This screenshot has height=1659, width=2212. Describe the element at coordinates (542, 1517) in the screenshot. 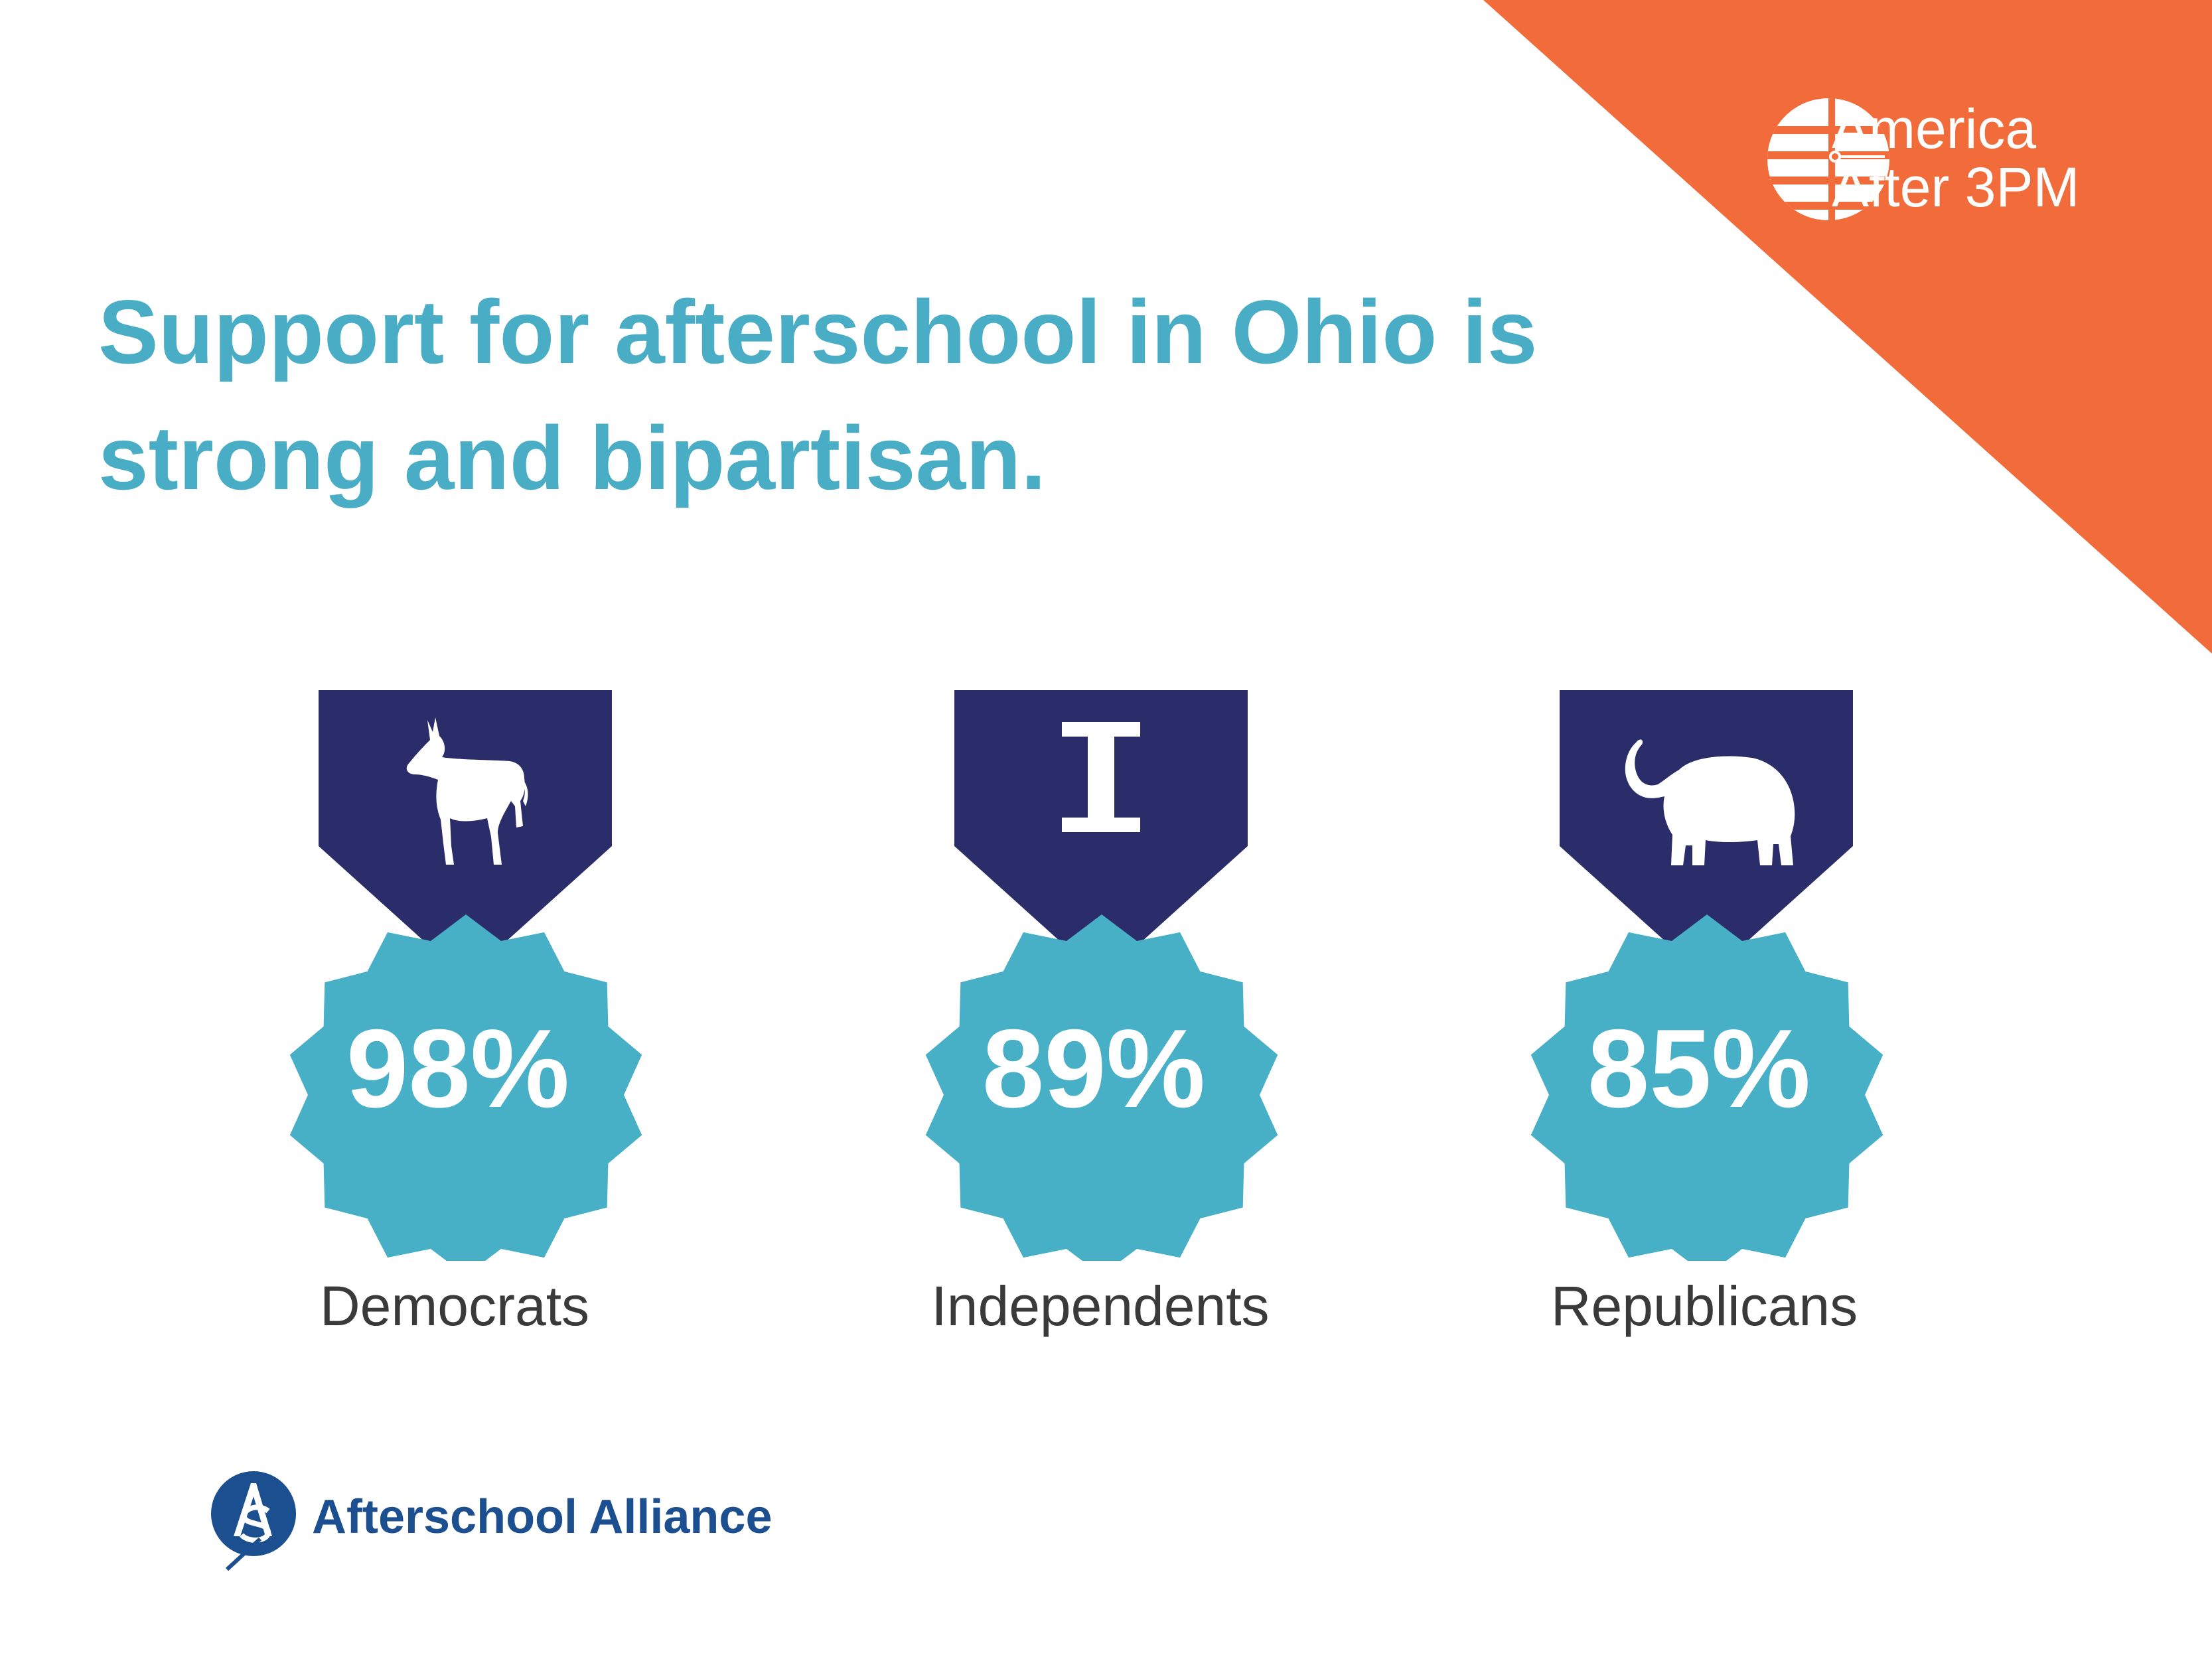

I see `afterschool-alliance-name: Afterschool Alliance` at that location.